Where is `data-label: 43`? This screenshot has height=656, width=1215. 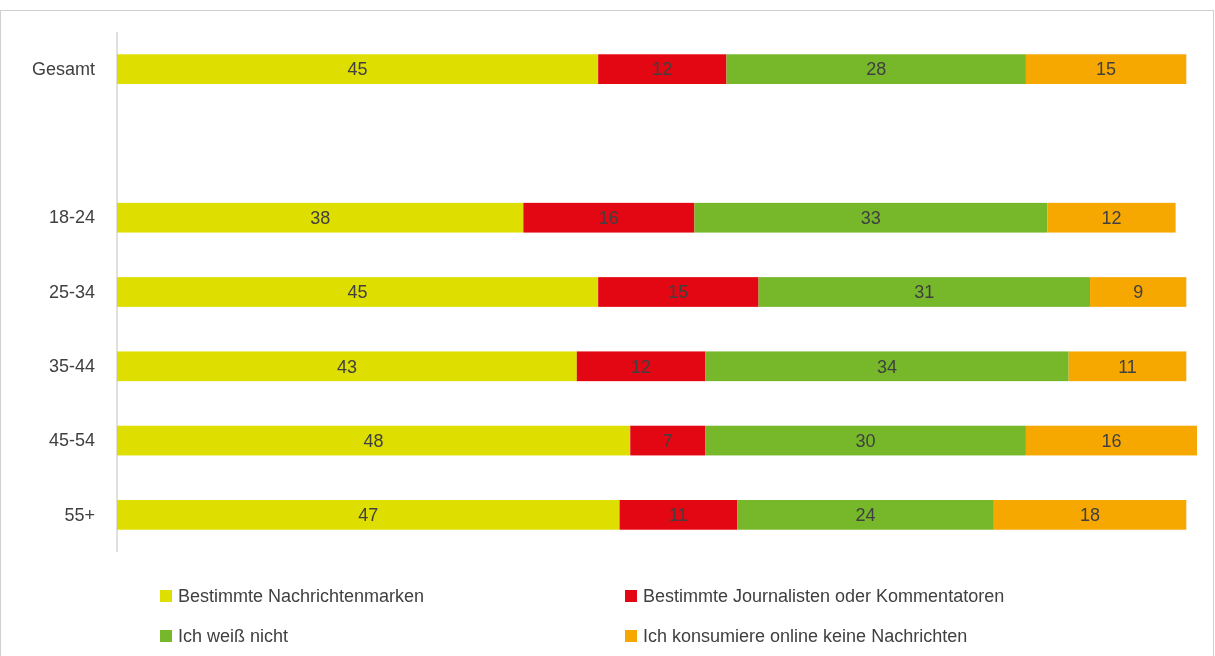 data-label: 43 is located at coordinates (346, 366).